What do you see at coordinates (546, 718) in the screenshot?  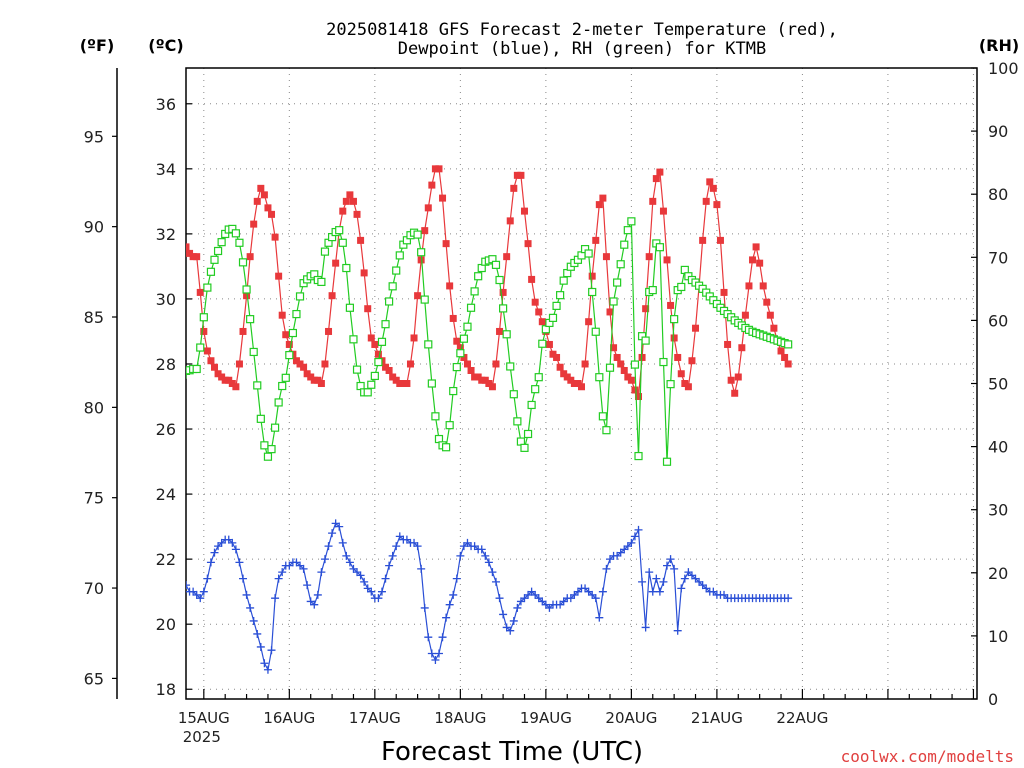 I see `x-tick-label: 19AUG` at bounding box center [546, 718].